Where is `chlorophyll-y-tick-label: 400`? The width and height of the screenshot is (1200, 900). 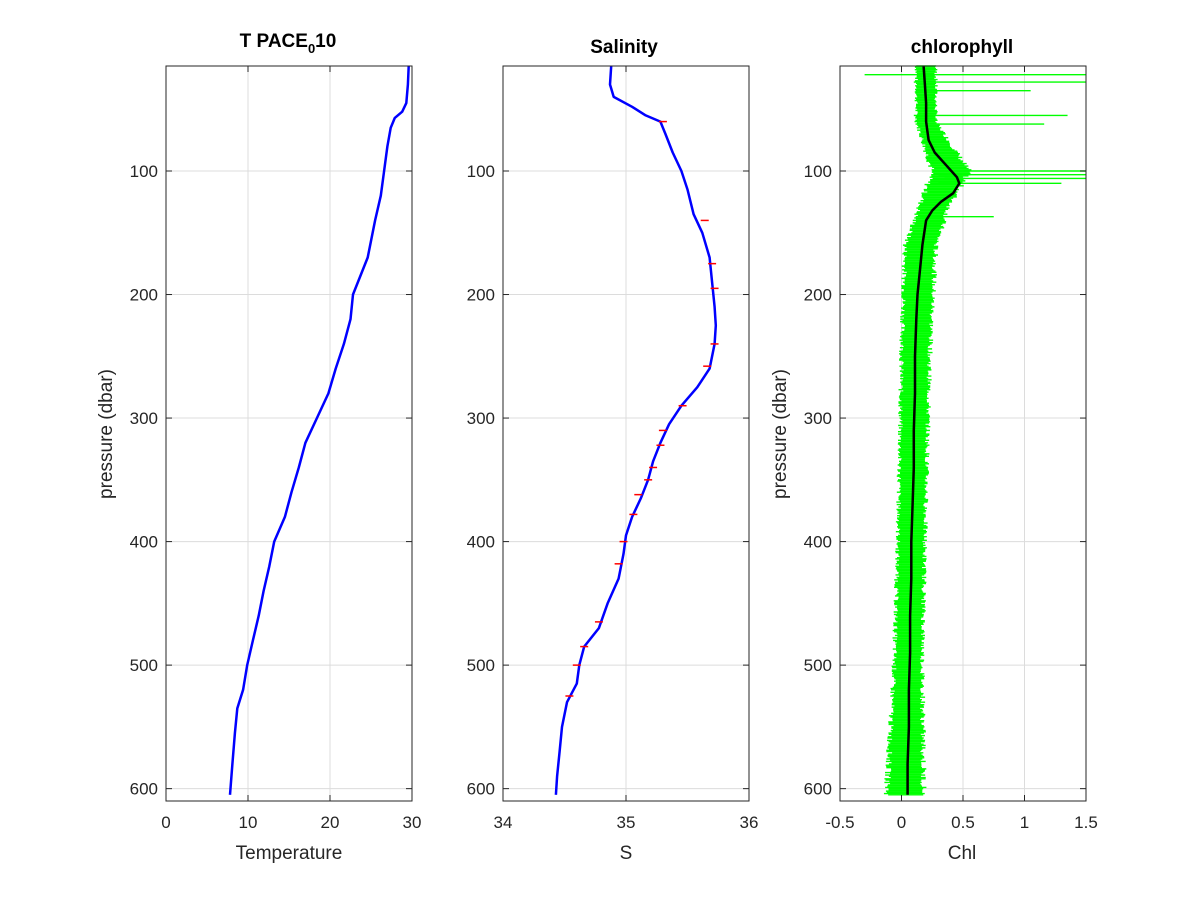
chlorophyll-y-tick-label: 400 is located at coordinates (818, 542).